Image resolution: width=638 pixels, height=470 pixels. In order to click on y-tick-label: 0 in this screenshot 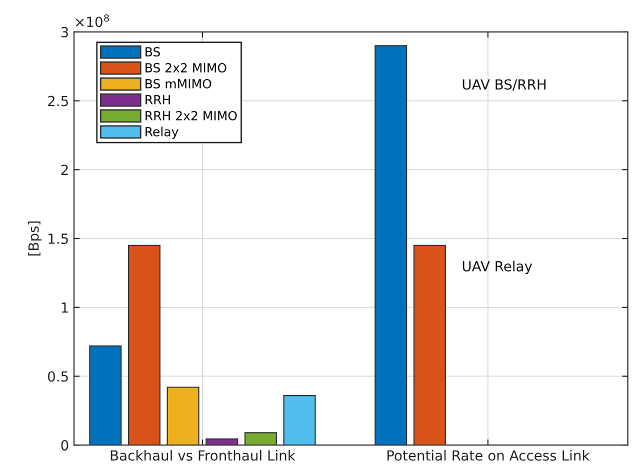, I will do `click(64, 445)`.